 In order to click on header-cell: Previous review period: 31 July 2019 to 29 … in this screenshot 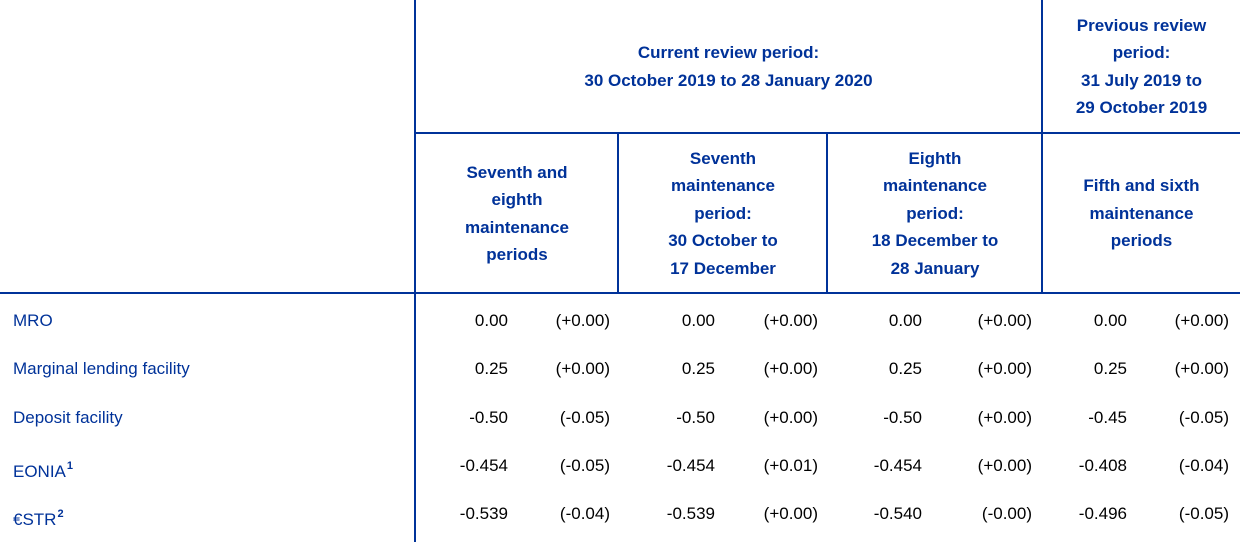, I will do `click(1141, 66)`.